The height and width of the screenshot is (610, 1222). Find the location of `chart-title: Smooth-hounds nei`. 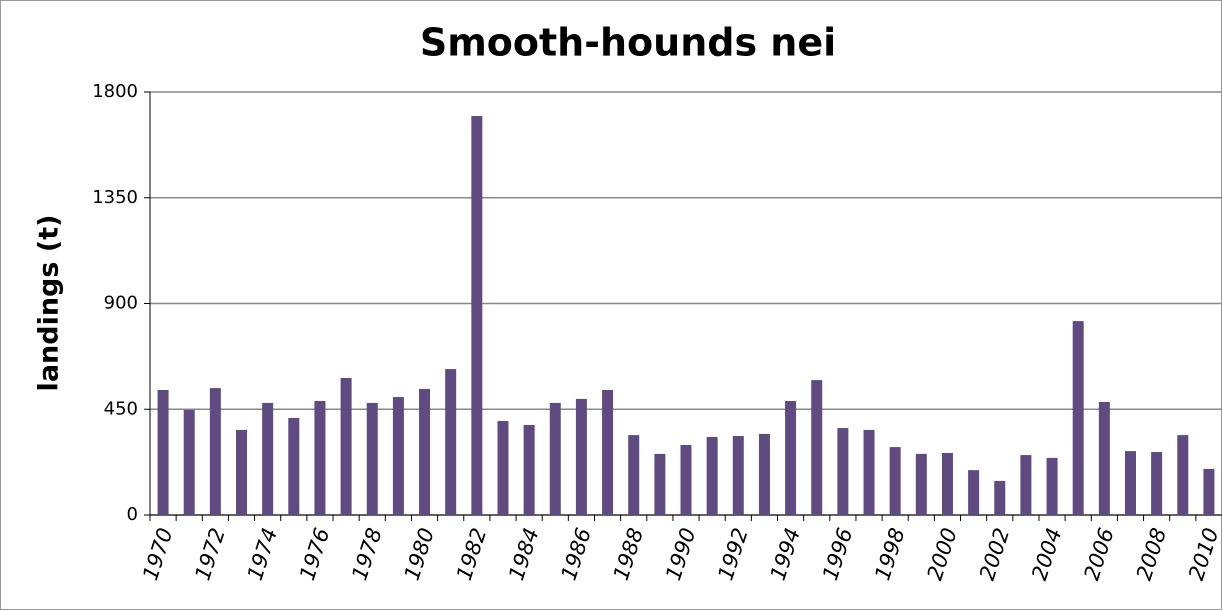

chart-title: Smooth-hounds nei is located at coordinates (628, 43).